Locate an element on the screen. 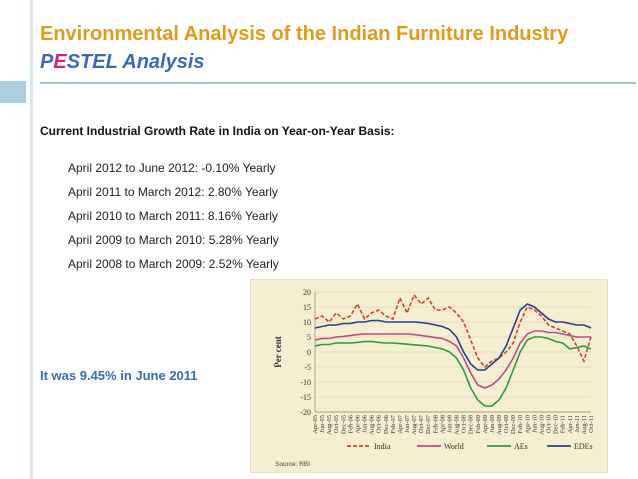  series-line-india is located at coordinates (453, 331).